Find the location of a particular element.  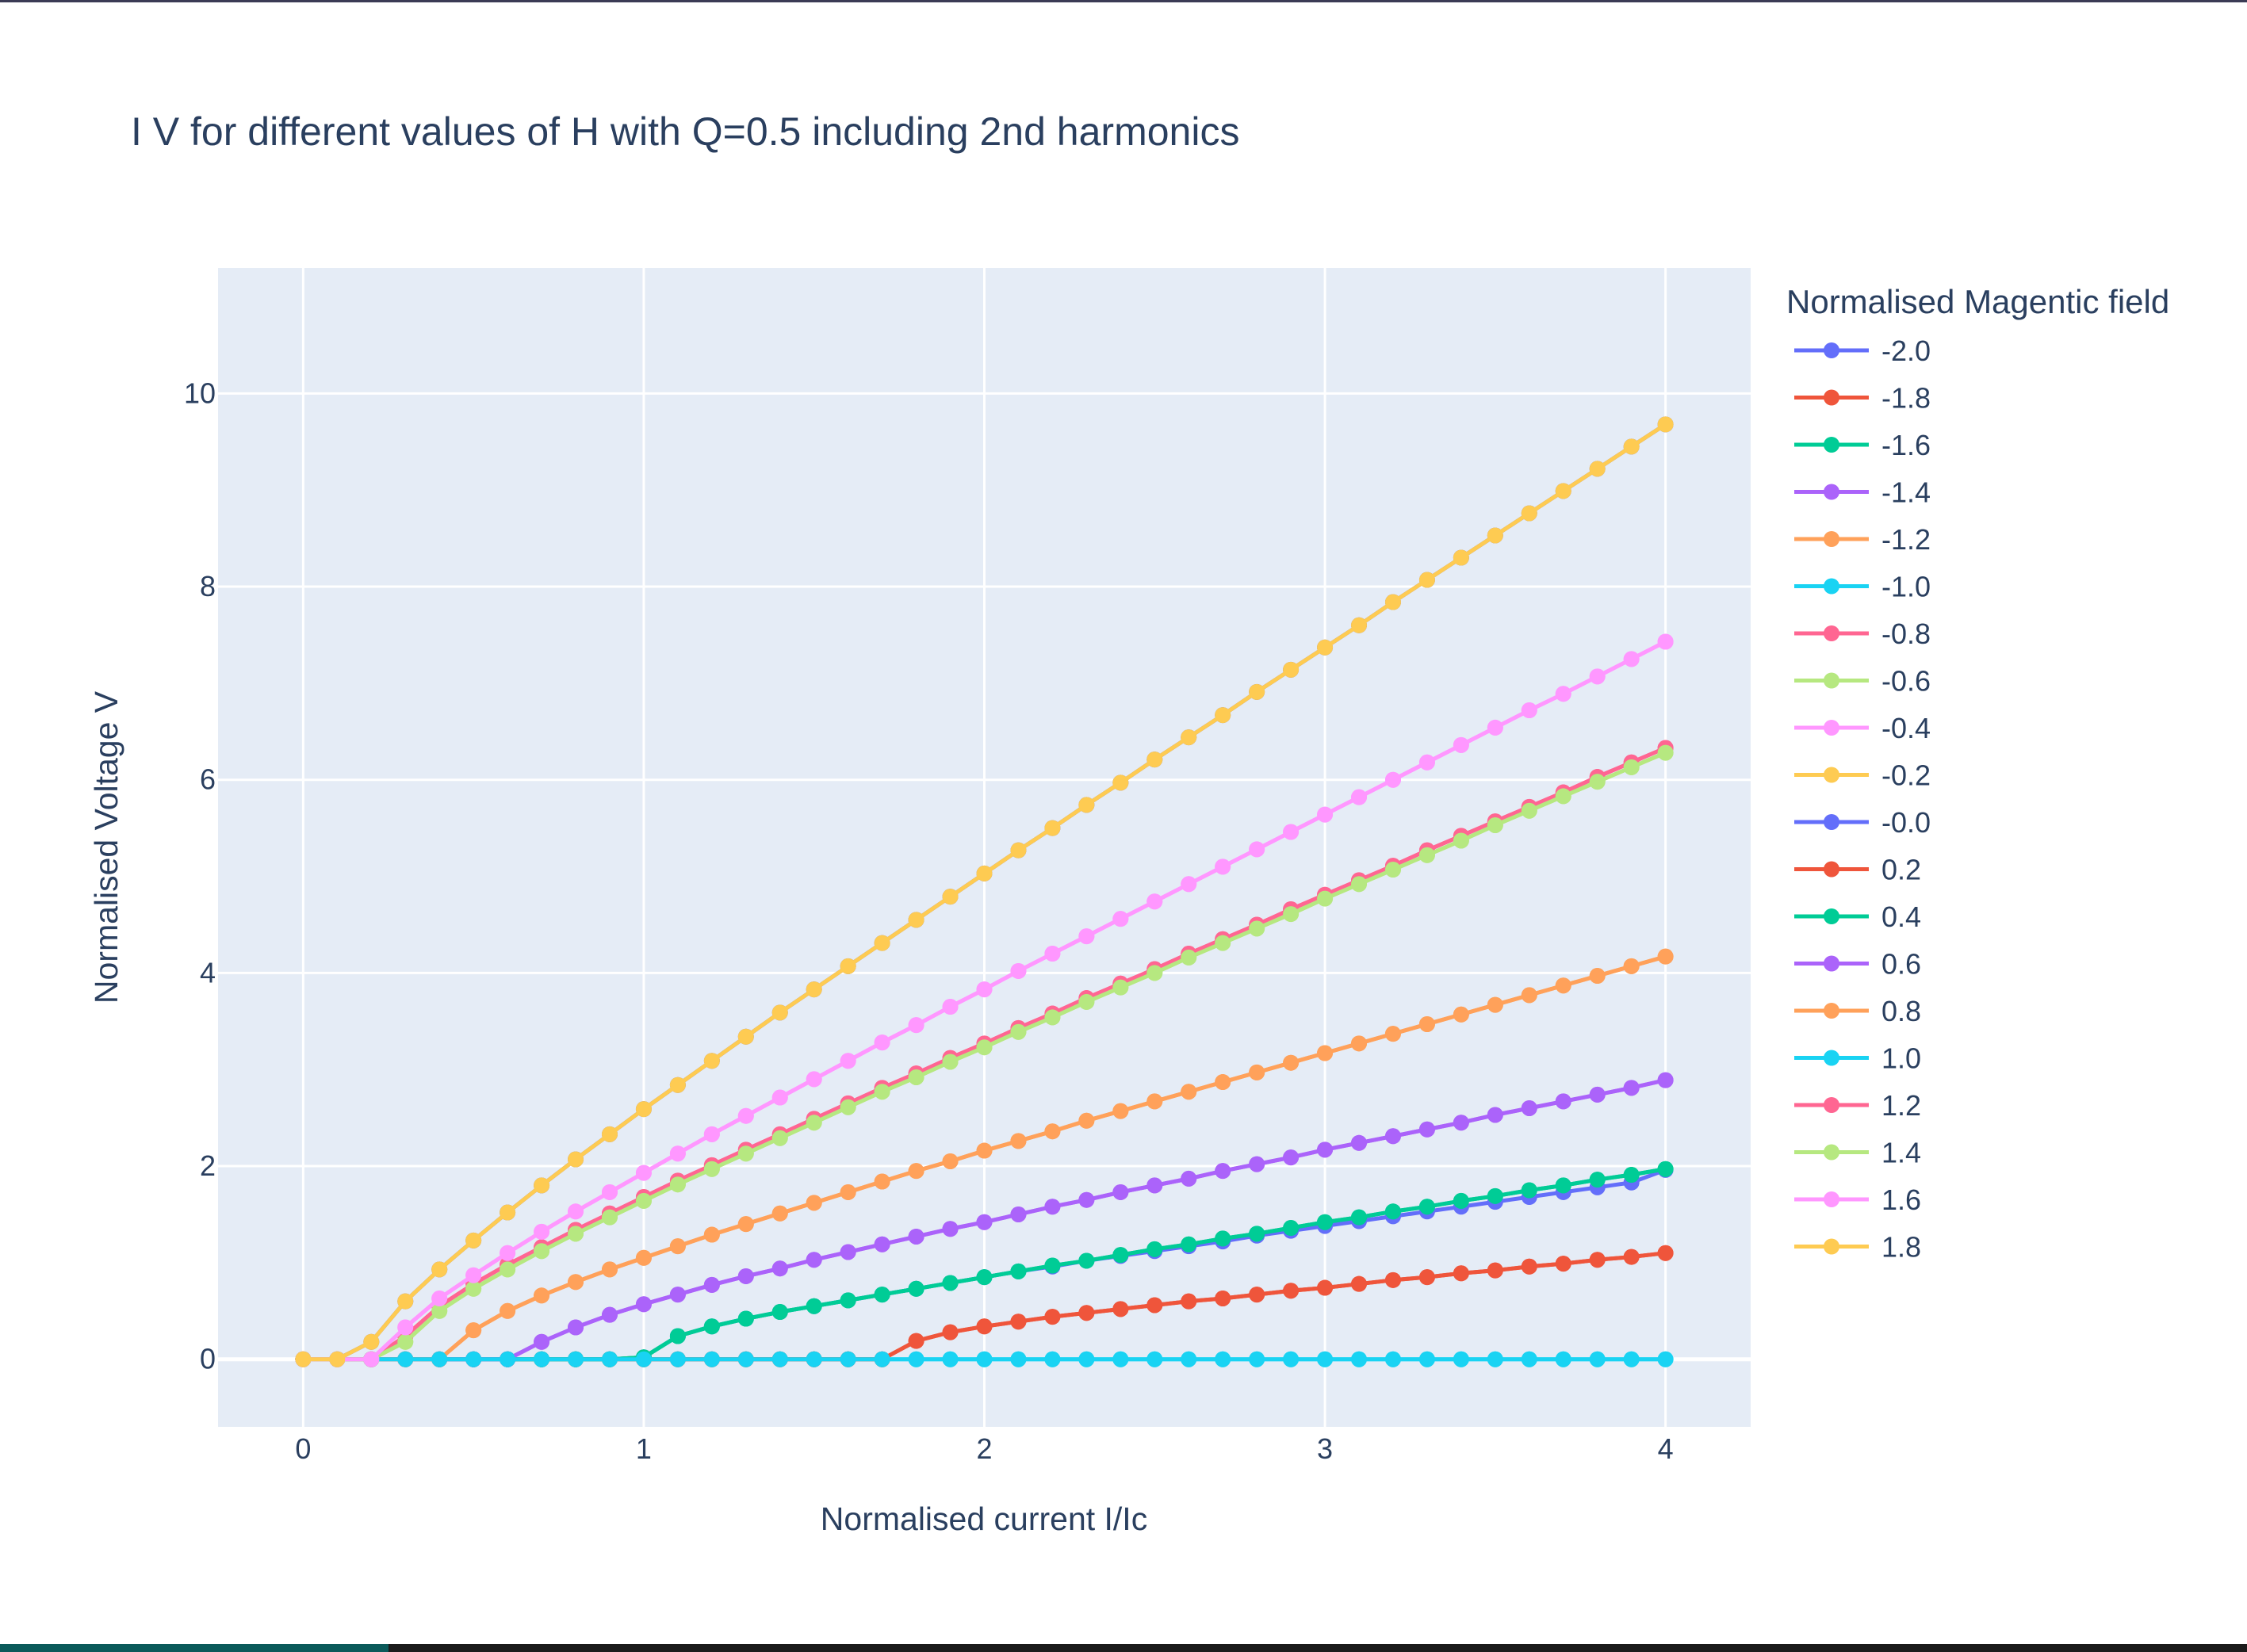

legend-item: 1.4 is located at coordinates (1857, 1153).